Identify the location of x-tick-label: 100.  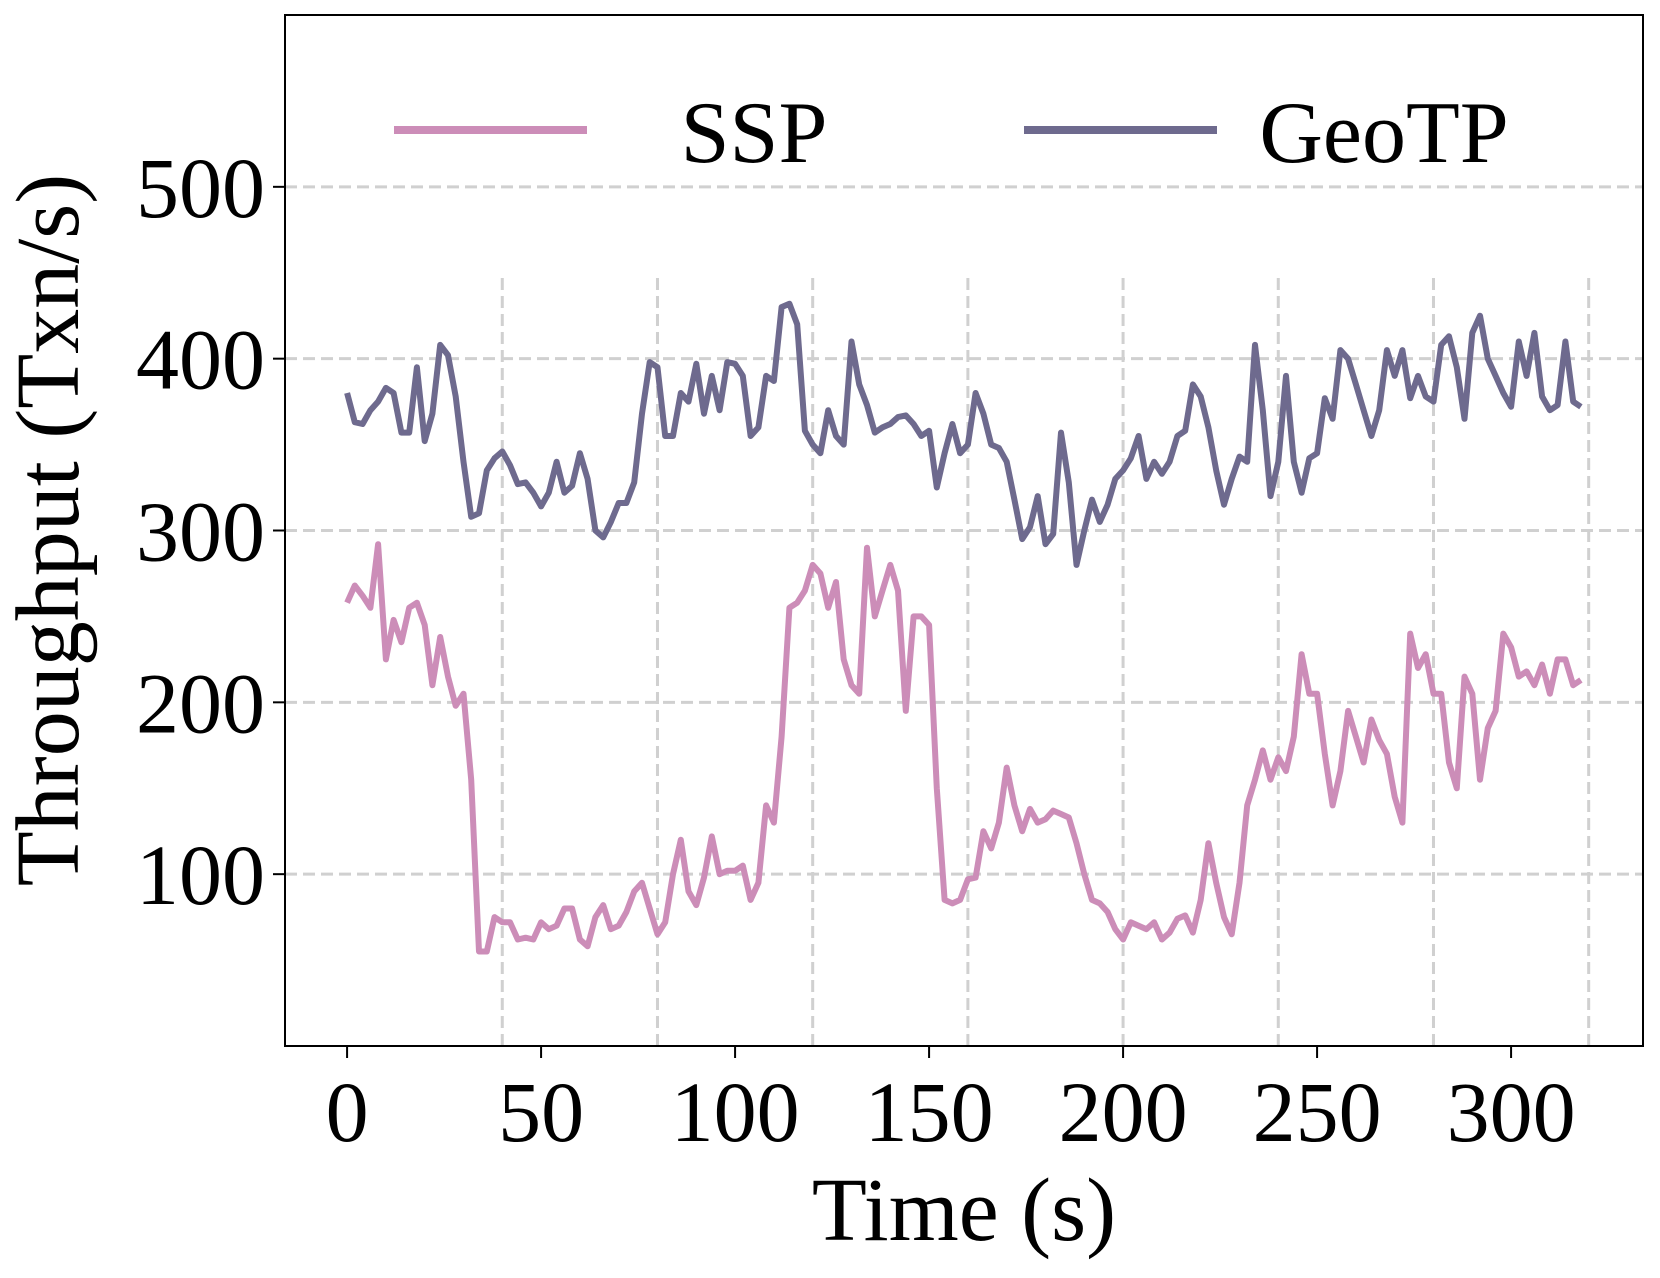
(735, 1112).